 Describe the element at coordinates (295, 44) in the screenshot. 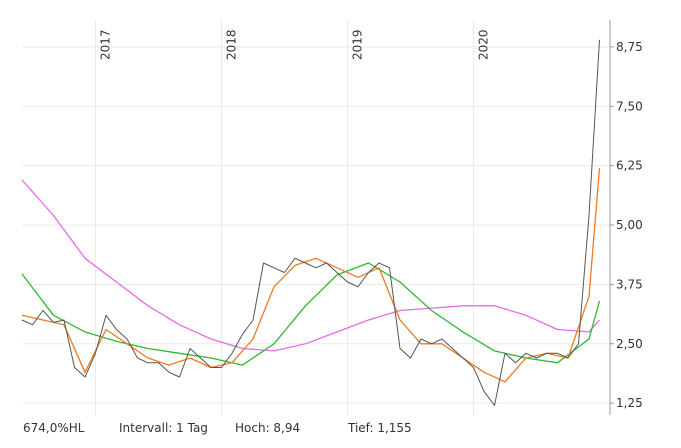

I see `year-labels: 2017 2018 2019 2020` at that location.